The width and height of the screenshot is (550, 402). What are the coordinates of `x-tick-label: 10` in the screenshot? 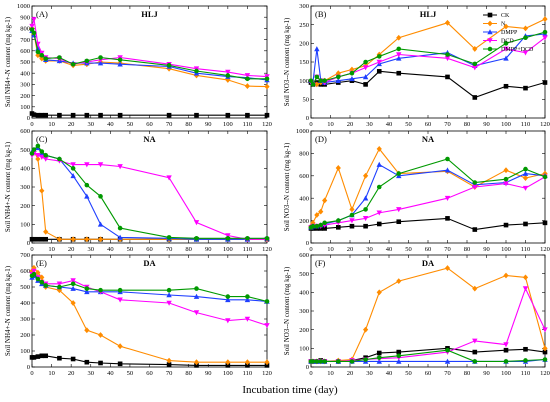 It's located at (51, 373).